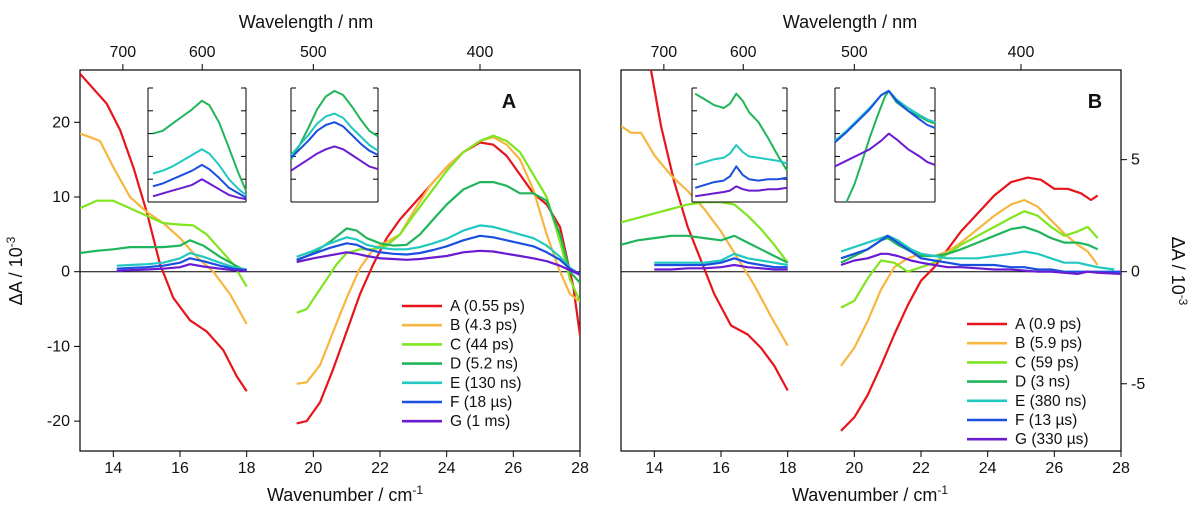 The height and width of the screenshot is (511, 1195). I want to click on top-tick-label-a: 700, so click(123, 52).